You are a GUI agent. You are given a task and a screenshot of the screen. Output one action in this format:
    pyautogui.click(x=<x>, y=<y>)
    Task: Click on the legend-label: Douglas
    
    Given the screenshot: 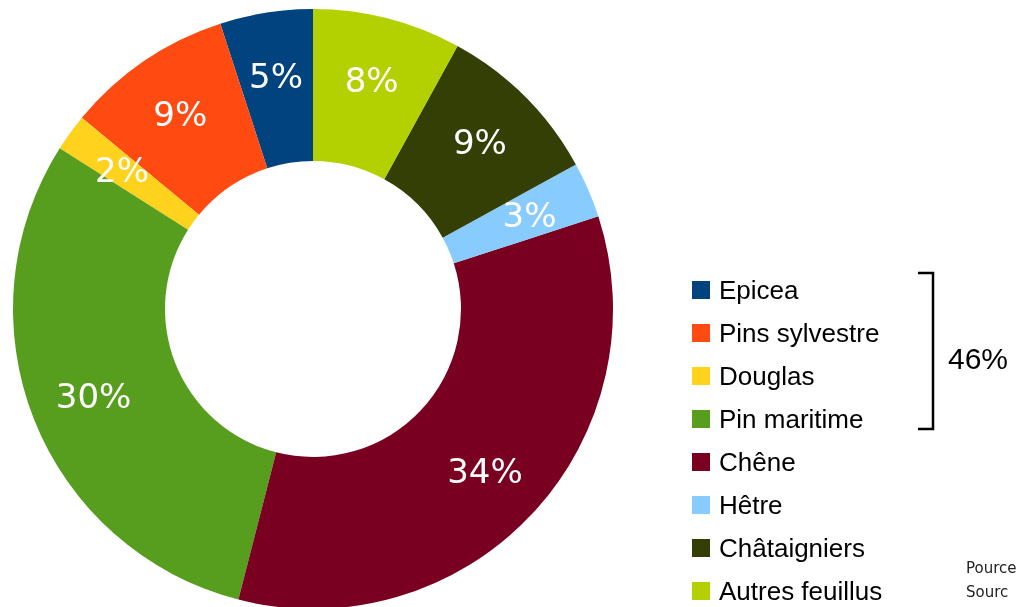 What is the action you would take?
    pyautogui.click(x=767, y=376)
    